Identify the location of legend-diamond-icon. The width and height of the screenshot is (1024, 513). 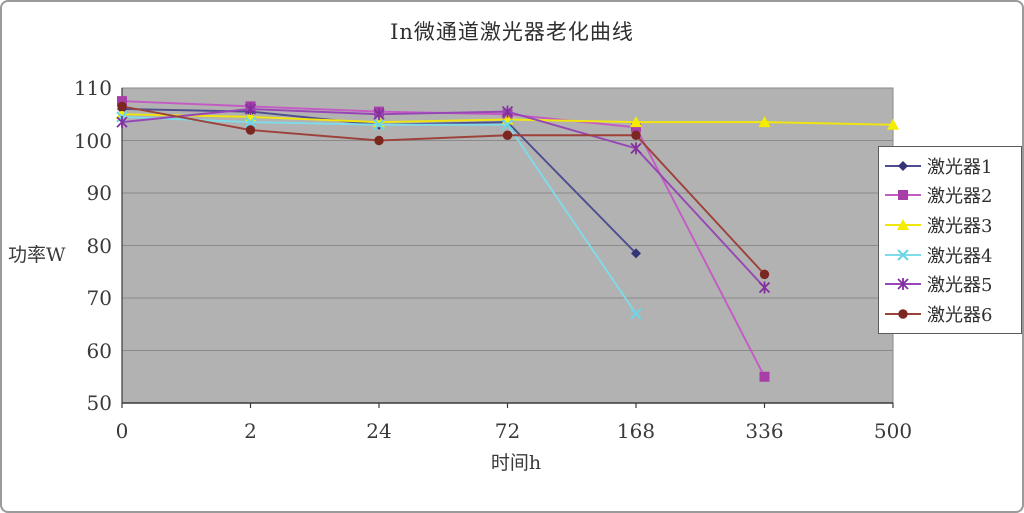
(903, 165).